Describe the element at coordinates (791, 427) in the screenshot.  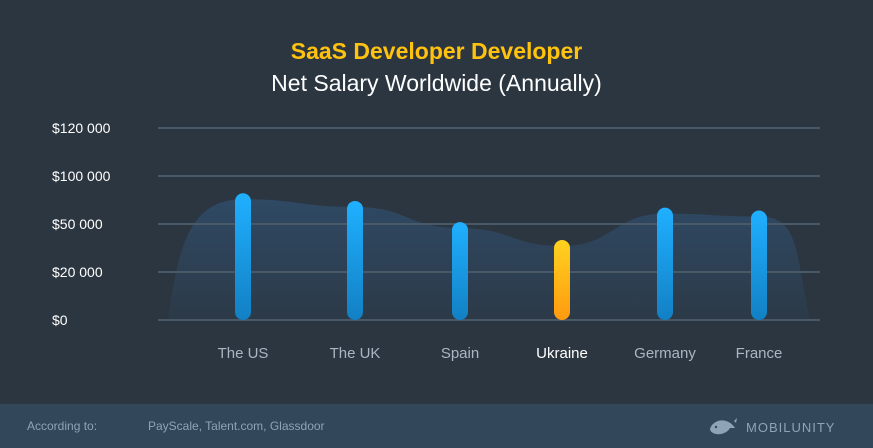
I see `brand-name: MOBILUNITY` at that location.